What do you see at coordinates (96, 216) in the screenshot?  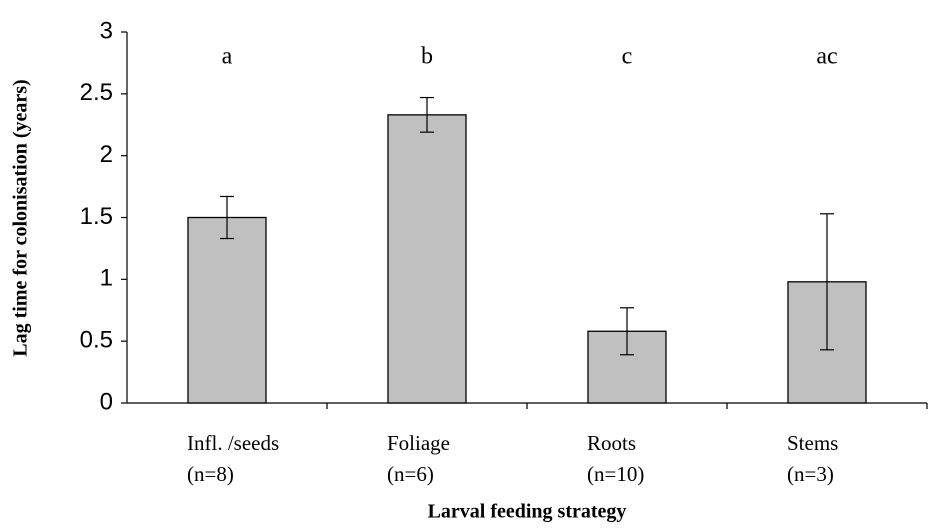 I see `y-tick-label: 1.5` at bounding box center [96, 216].